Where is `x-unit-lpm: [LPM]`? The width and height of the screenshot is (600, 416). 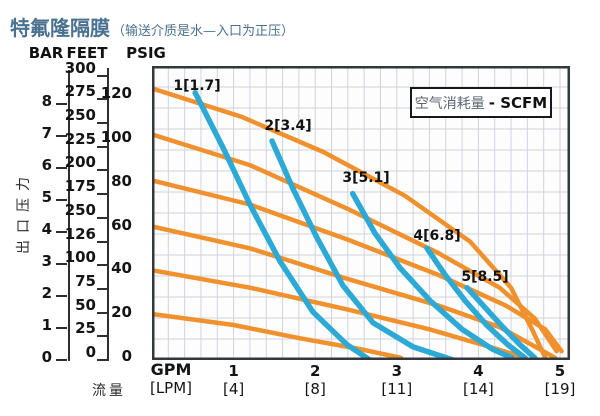 x-unit-lpm: [LPM] is located at coordinates (171, 388).